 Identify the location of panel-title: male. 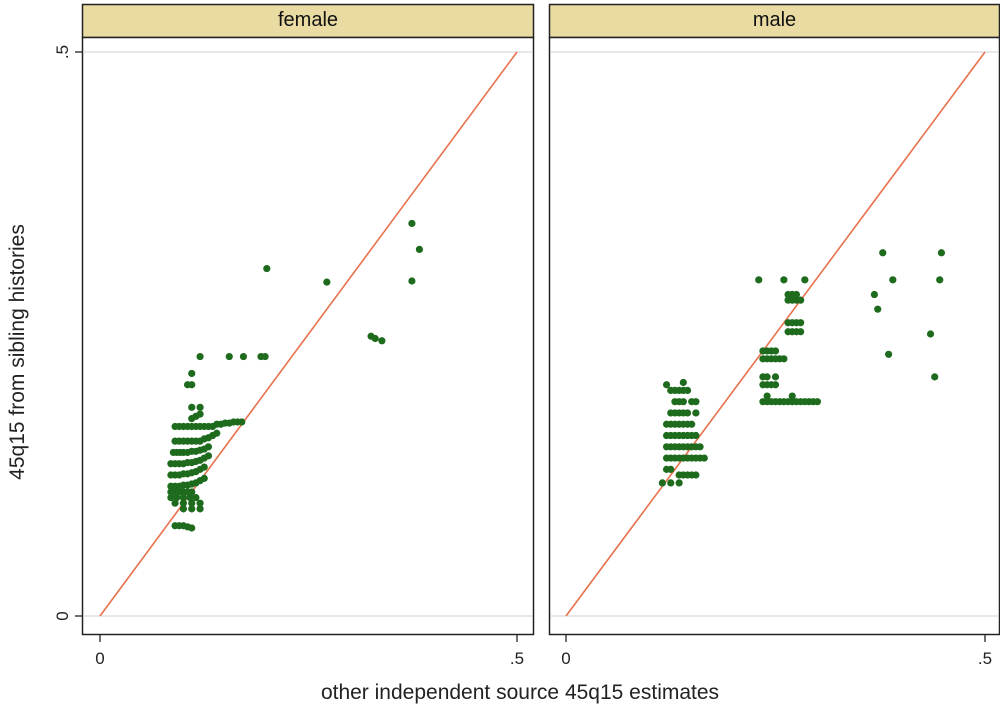
(774, 20).